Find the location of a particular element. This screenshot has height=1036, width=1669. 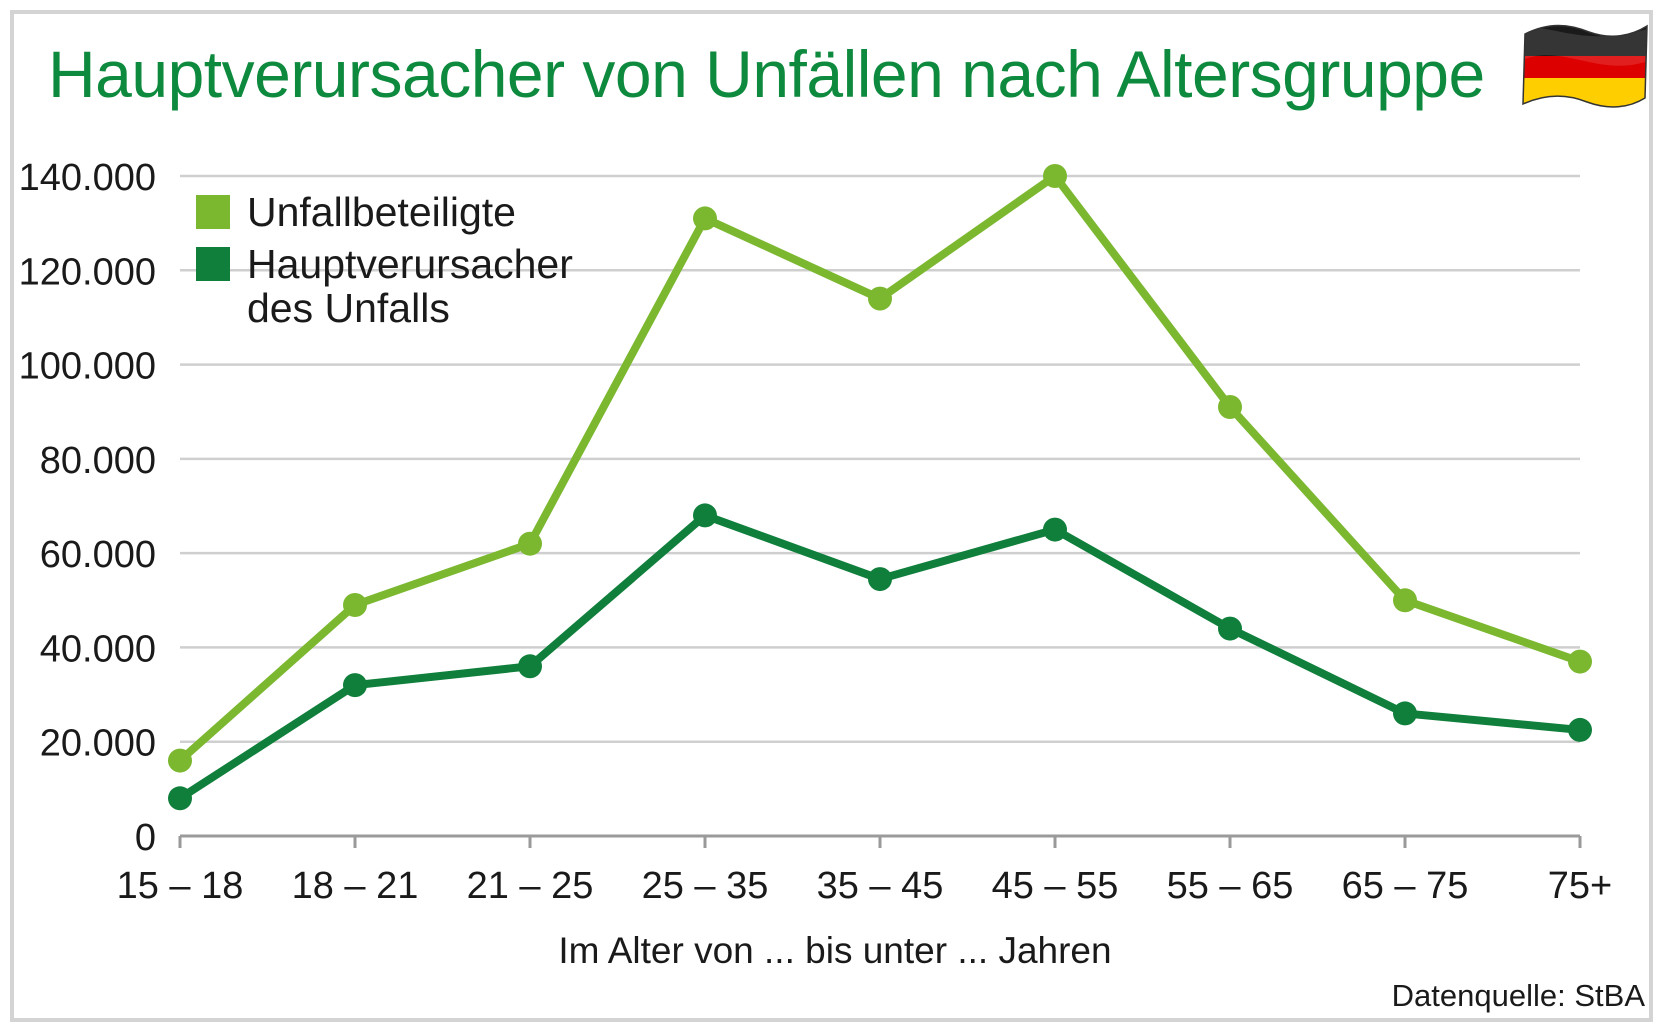

x-tick-label: 18 – 21 is located at coordinates (355, 886).